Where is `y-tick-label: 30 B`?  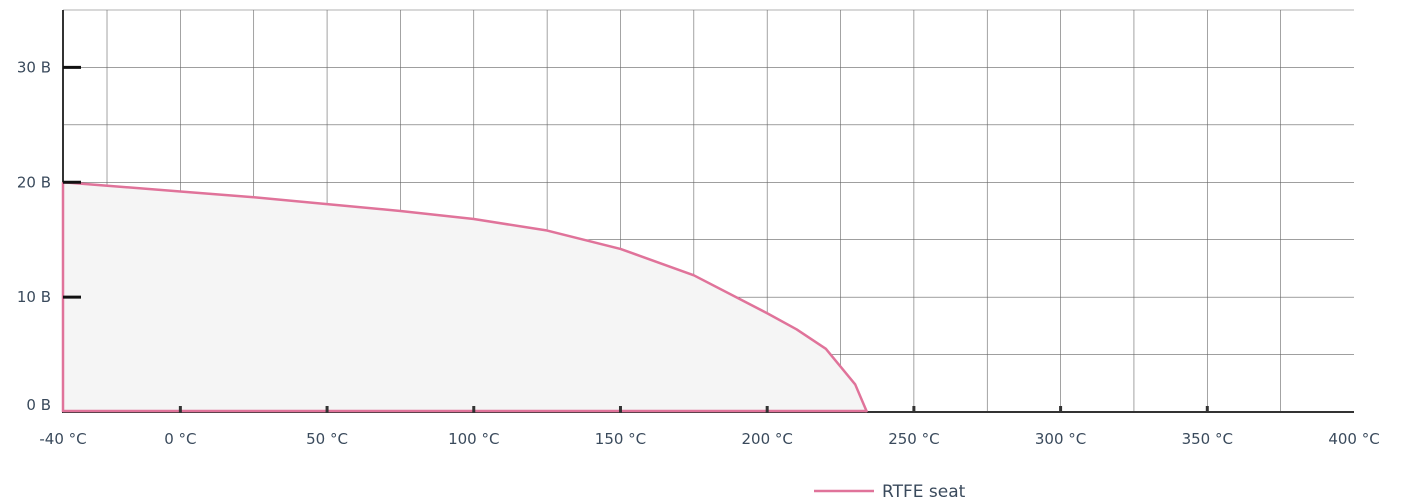
y-tick-label: 30 B is located at coordinates (34, 67).